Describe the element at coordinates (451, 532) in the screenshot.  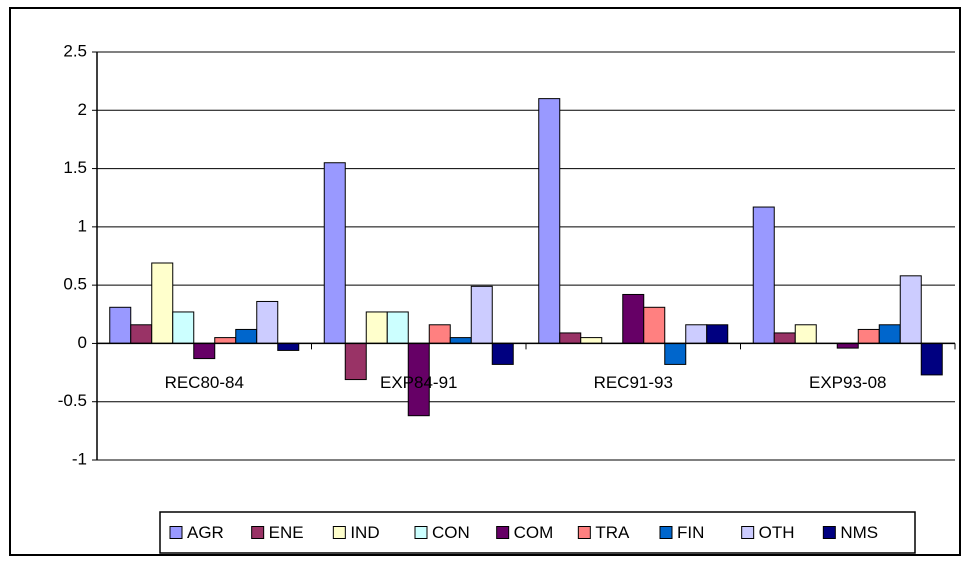
I see `legend-label: CON` at that location.